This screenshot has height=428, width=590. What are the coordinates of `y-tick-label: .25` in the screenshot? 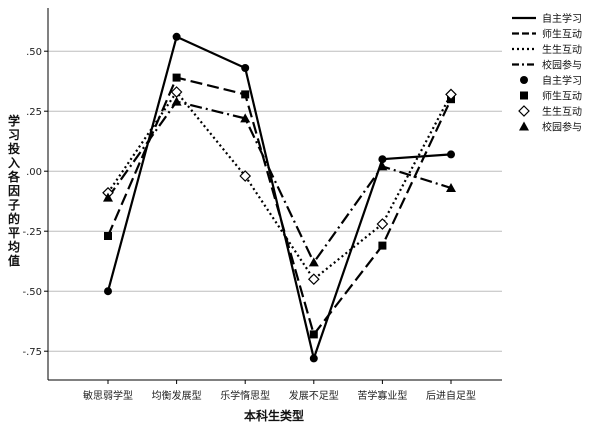 It's located at (34, 112).